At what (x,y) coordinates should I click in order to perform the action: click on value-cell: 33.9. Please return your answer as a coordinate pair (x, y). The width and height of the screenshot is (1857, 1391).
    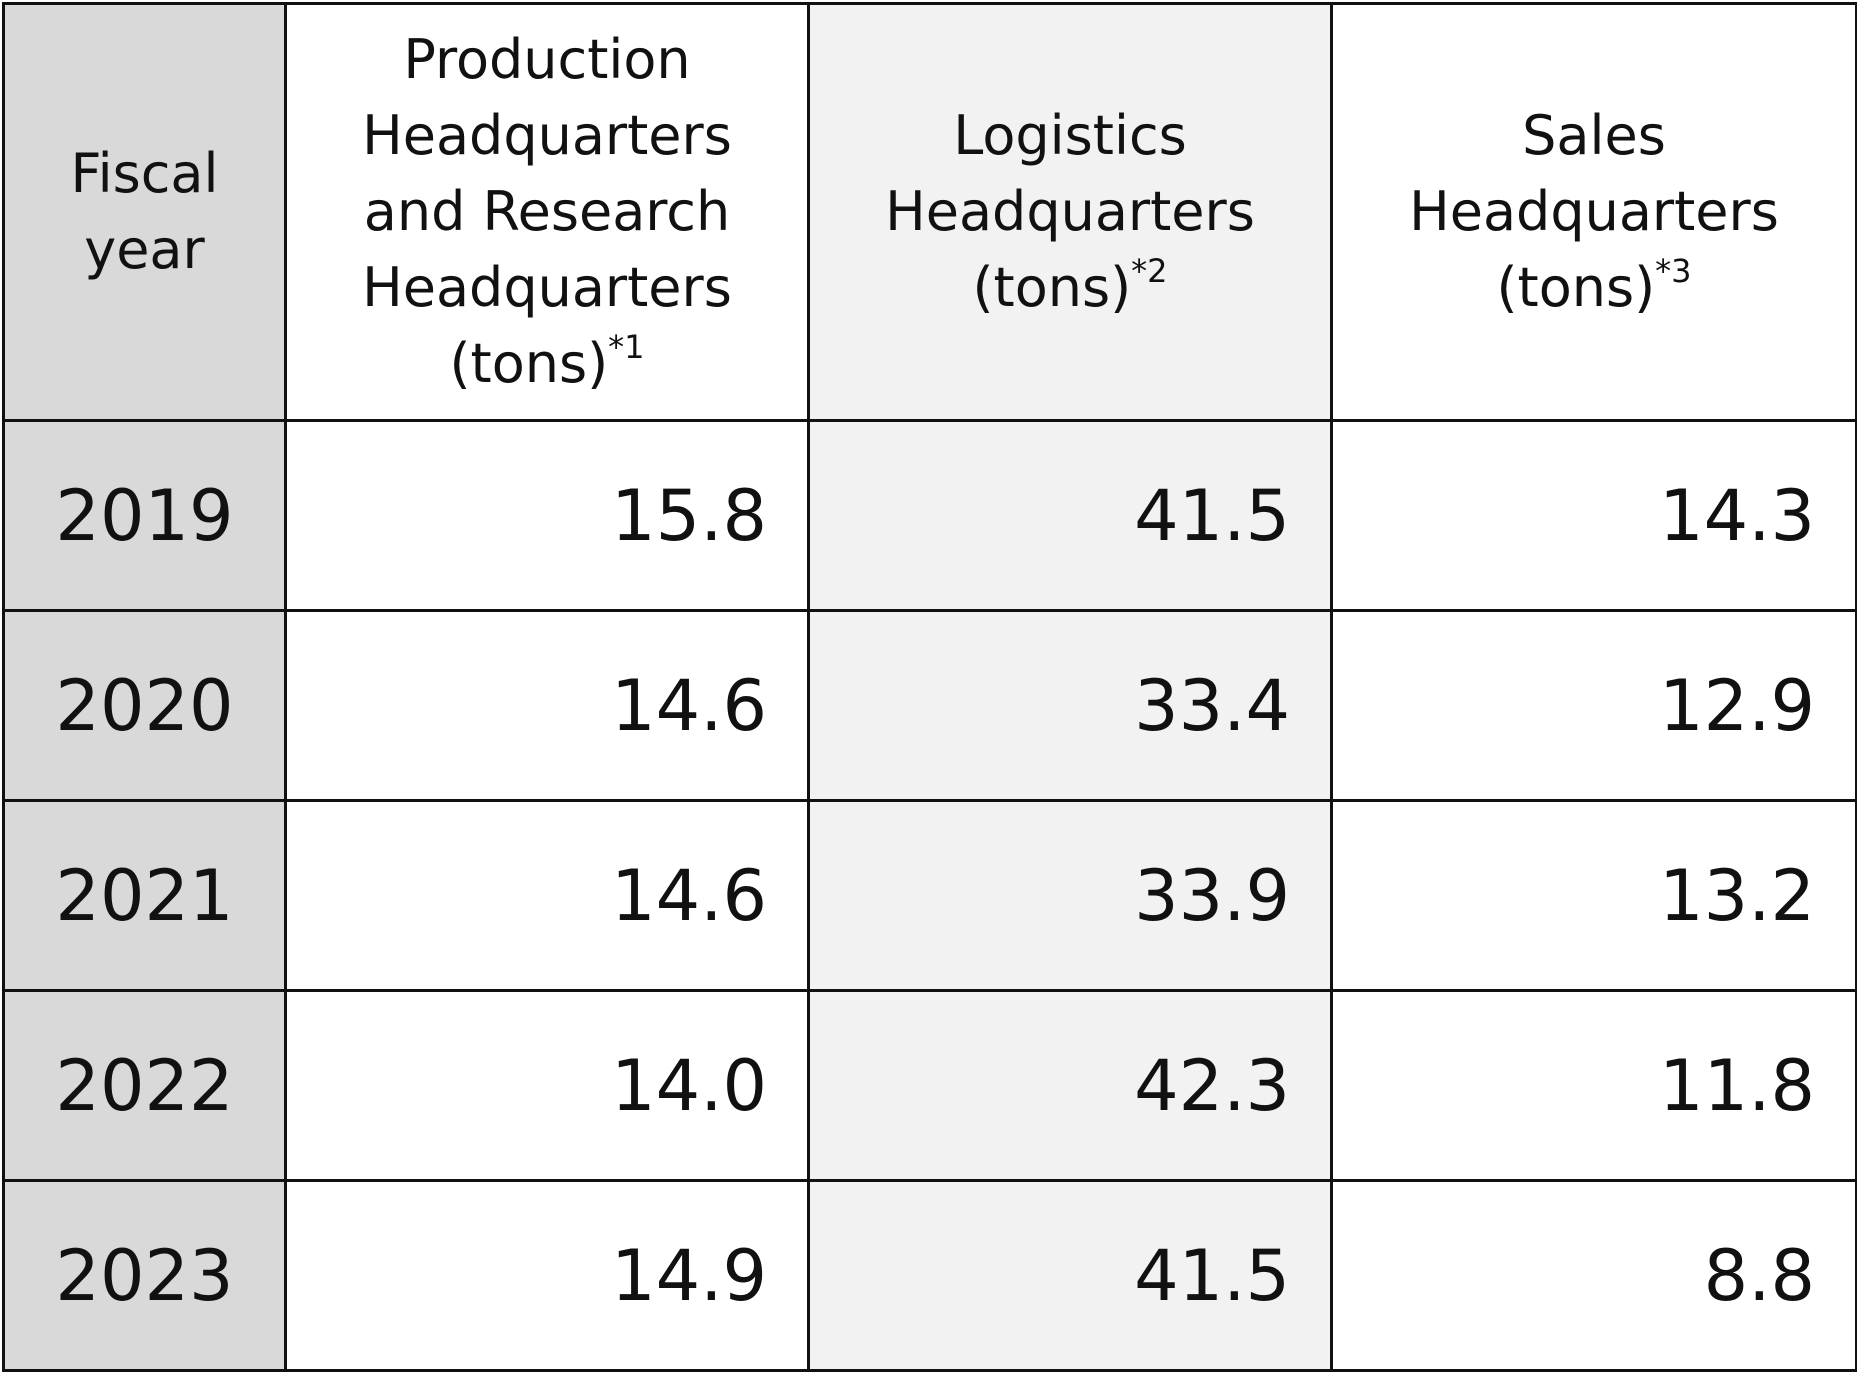
    Looking at the image, I should click on (1070, 895).